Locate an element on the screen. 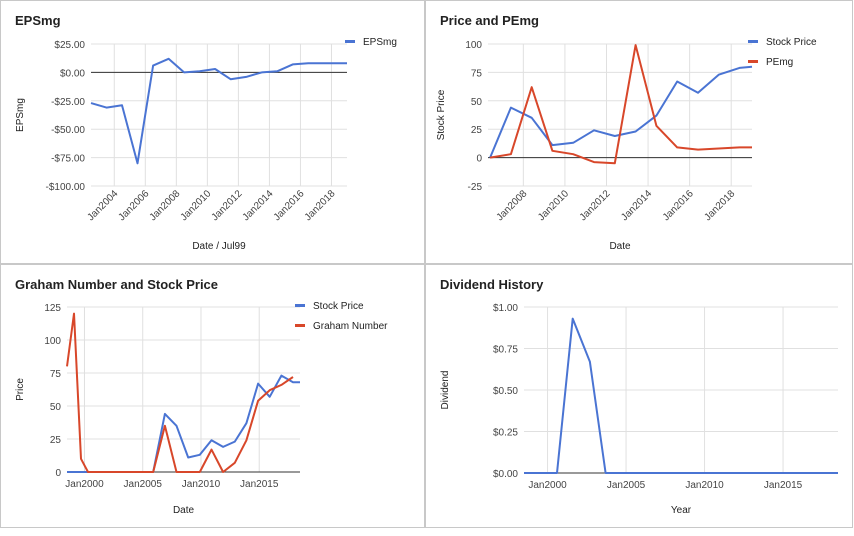  epsmg-line-epsmg is located at coordinates (218, 111).